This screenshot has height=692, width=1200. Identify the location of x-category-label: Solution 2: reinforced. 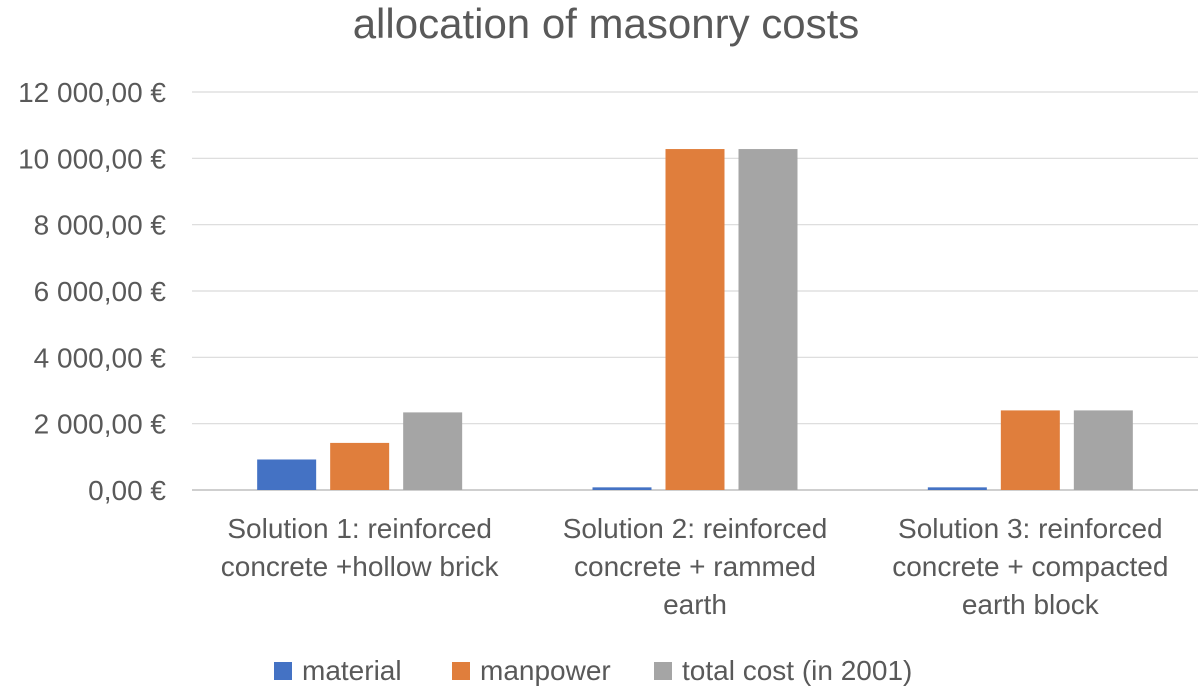
(695, 528).